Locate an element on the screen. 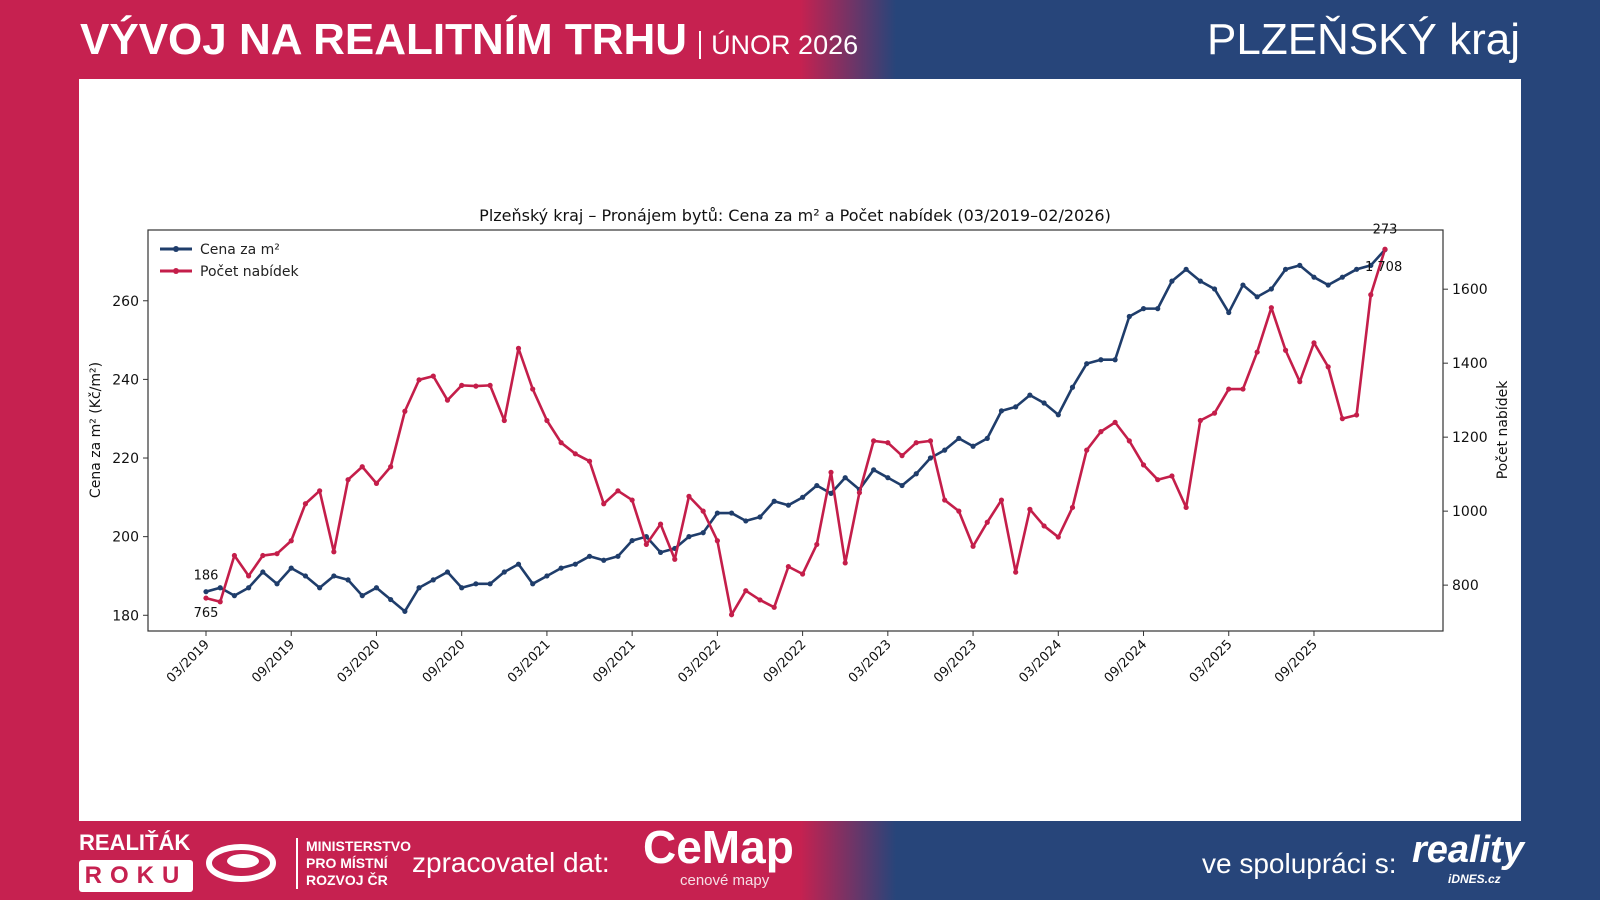 The width and height of the screenshot is (1600, 900). y2-axis-label: Počet nabídek is located at coordinates (1503, 429).